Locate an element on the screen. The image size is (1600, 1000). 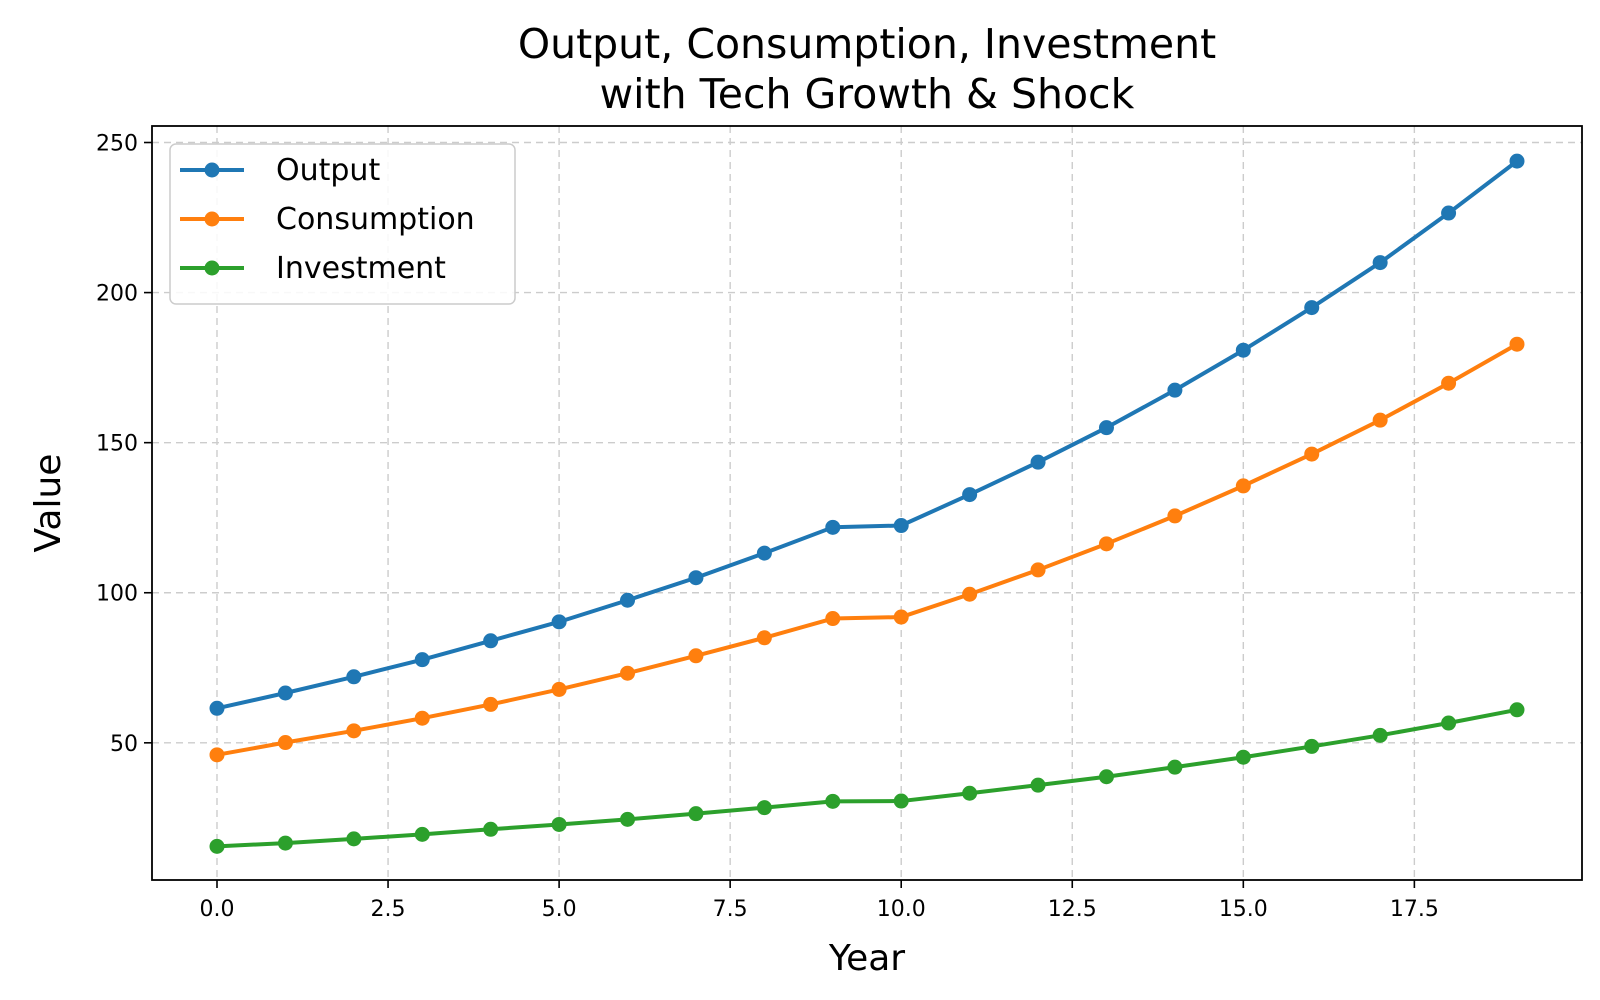
x-tick-label: 17.5 is located at coordinates (1414, 909).